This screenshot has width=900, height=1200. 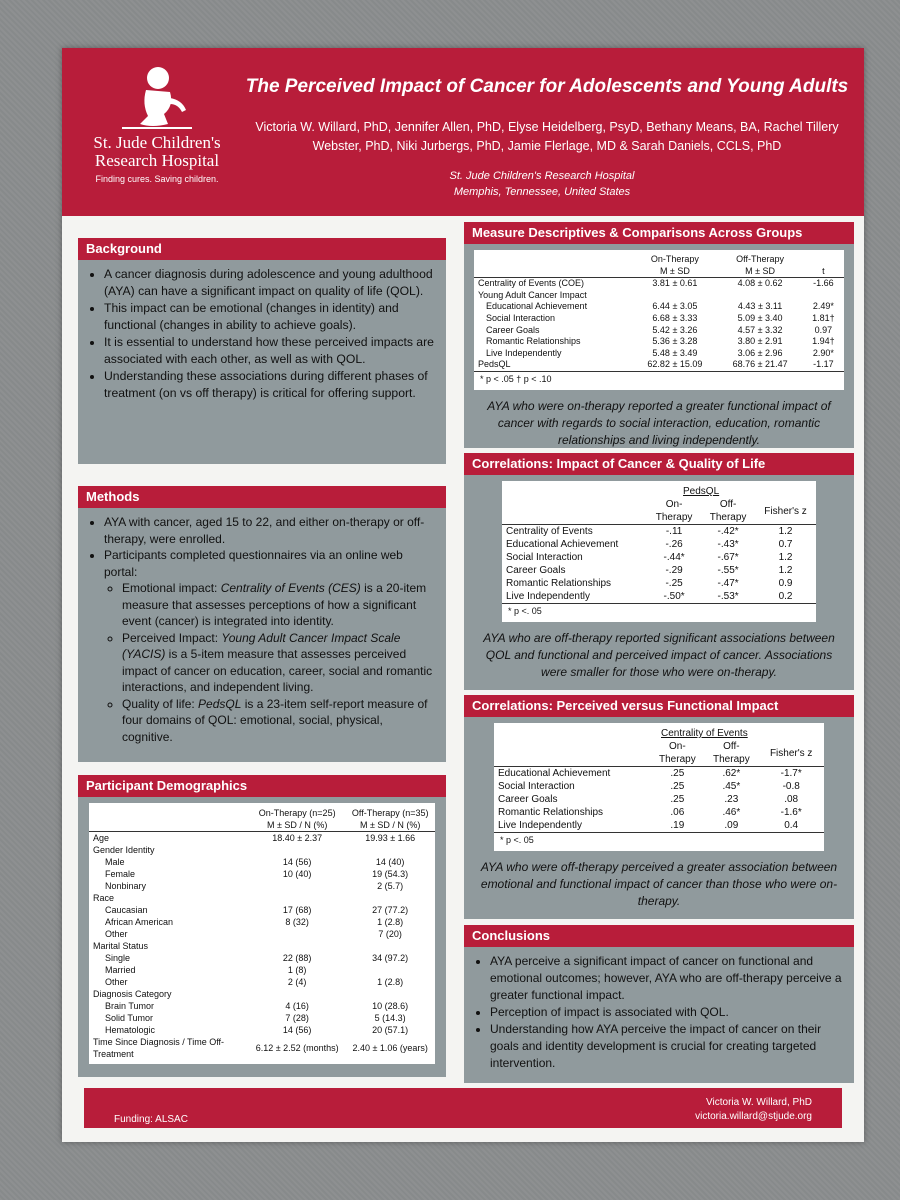 What do you see at coordinates (728, 596) in the screenshot?
I see `cell-off-therapy: -.53*` at bounding box center [728, 596].